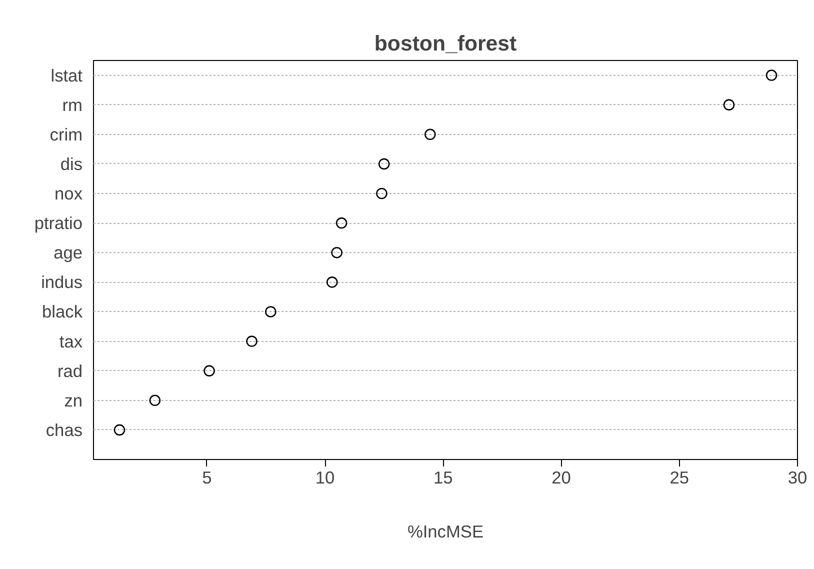  Describe the element at coordinates (68, 252) in the screenshot. I see `y-tick-label: age` at that location.